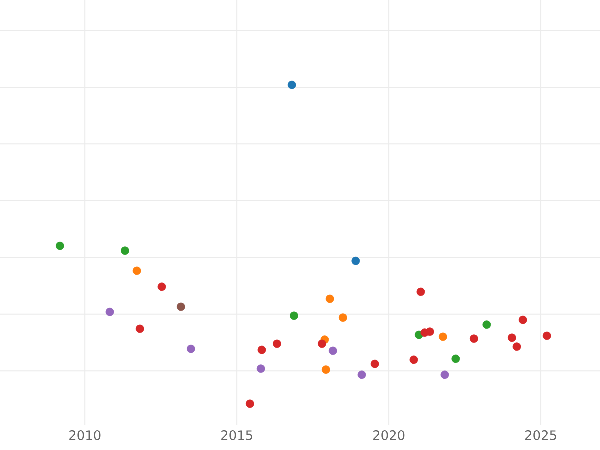 The image size is (600, 450). Describe the element at coordinates (389, 435) in the screenshot. I see `x-tick-label: 2020` at that location.